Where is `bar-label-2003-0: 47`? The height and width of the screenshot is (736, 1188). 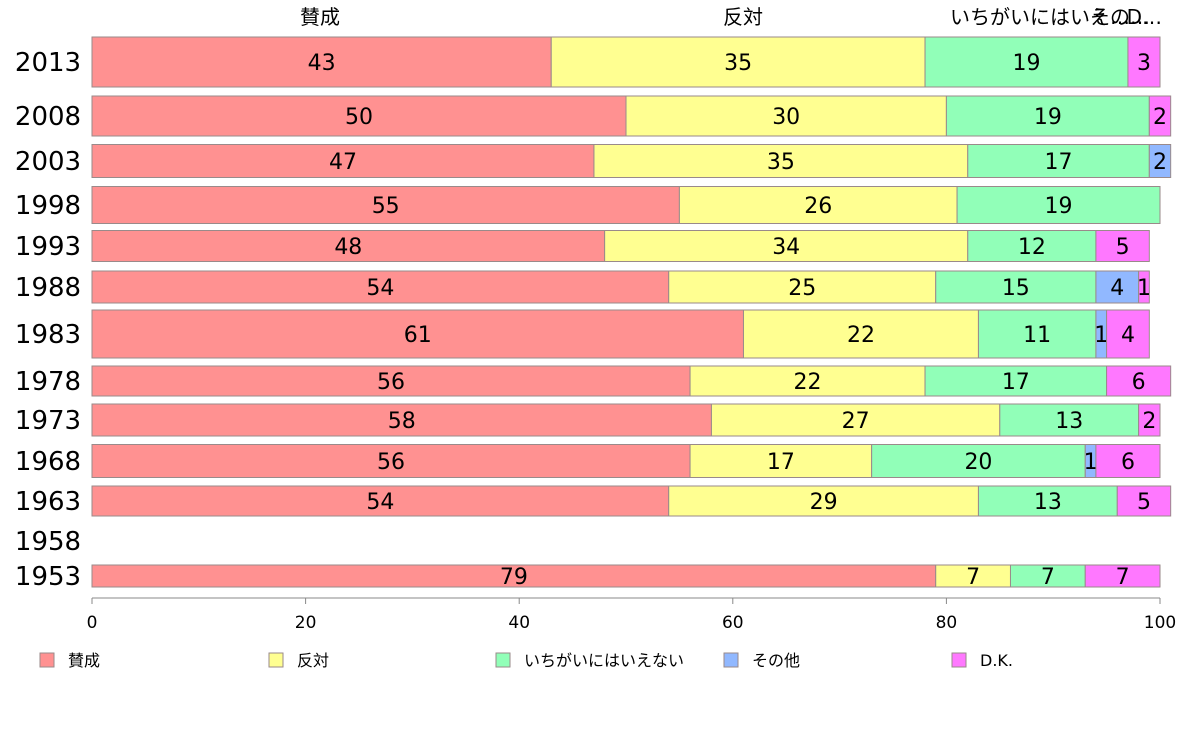 bar-label-2003-0: 47 is located at coordinates (343, 162).